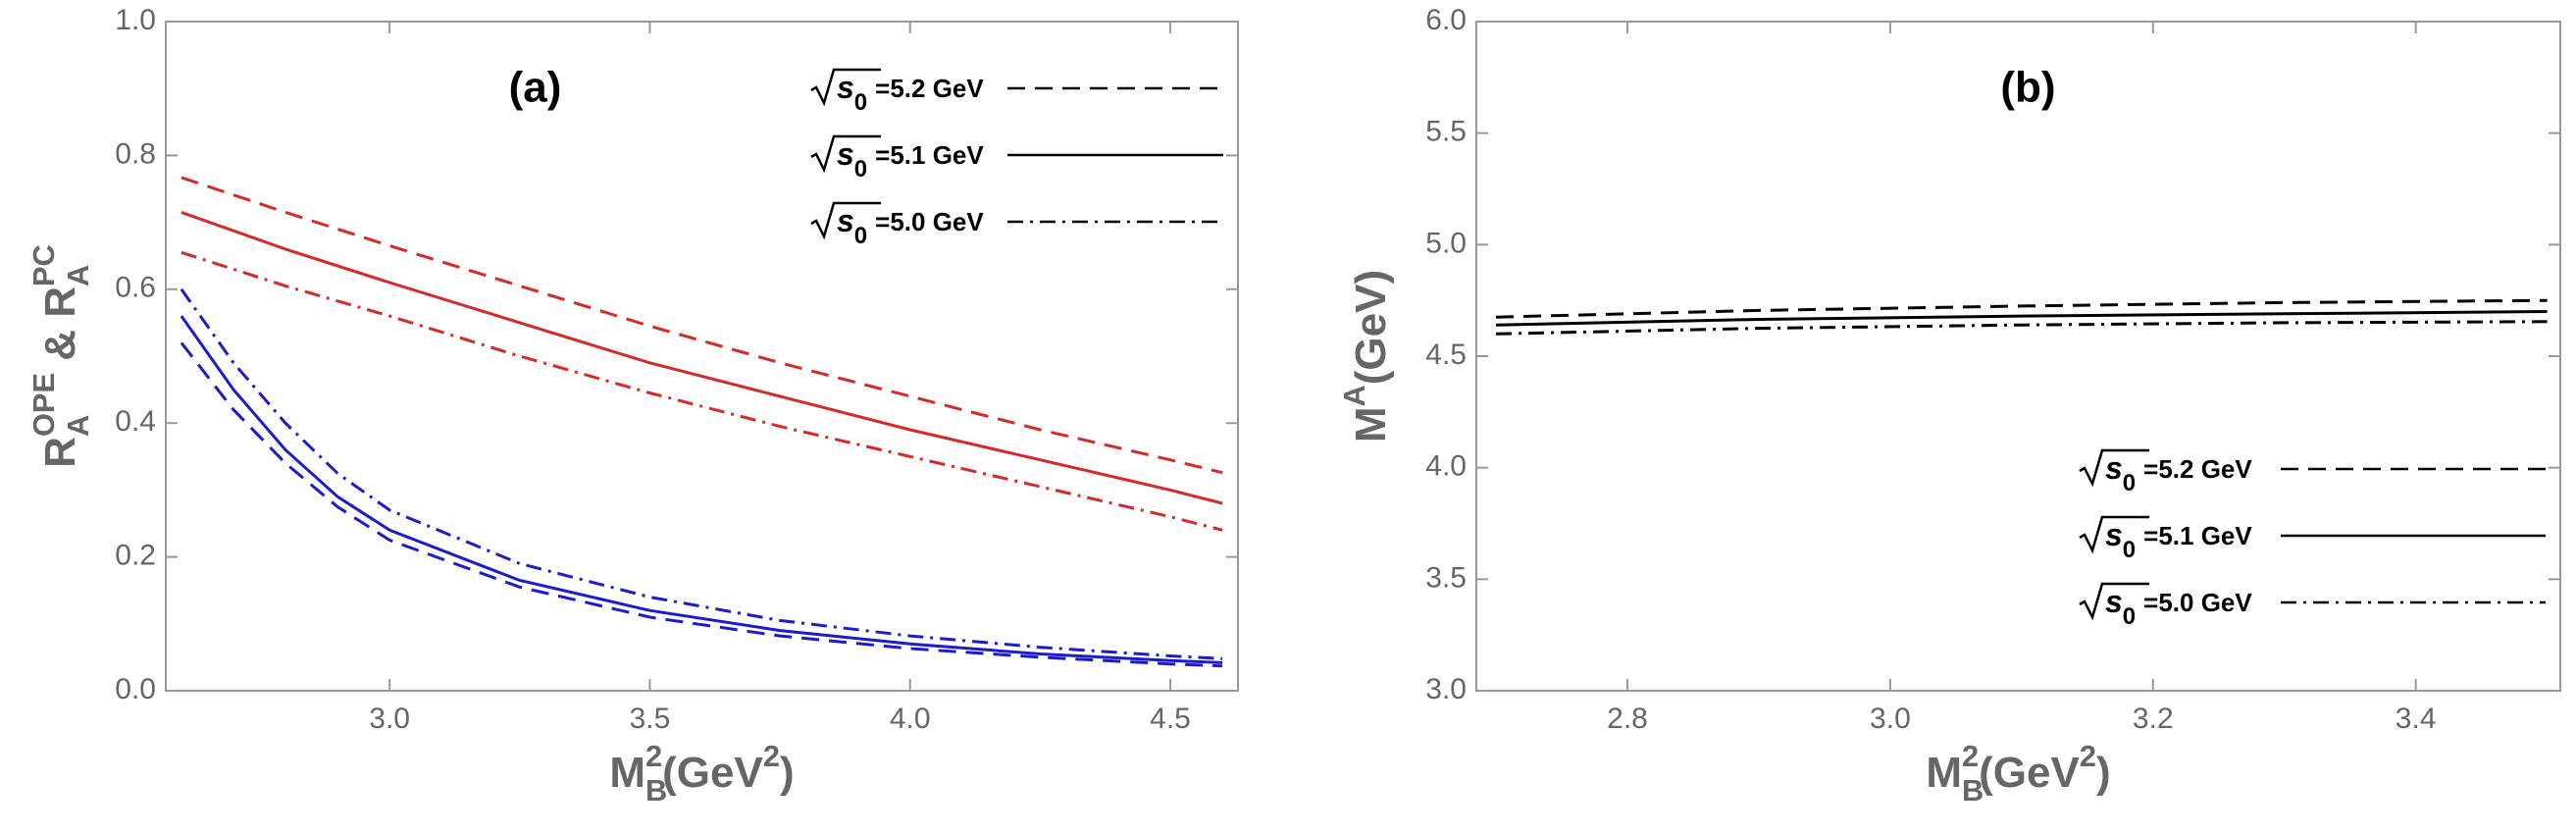 The height and width of the screenshot is (834, 2576). I want to click on label-part: (GeV), so click(1371, 328).